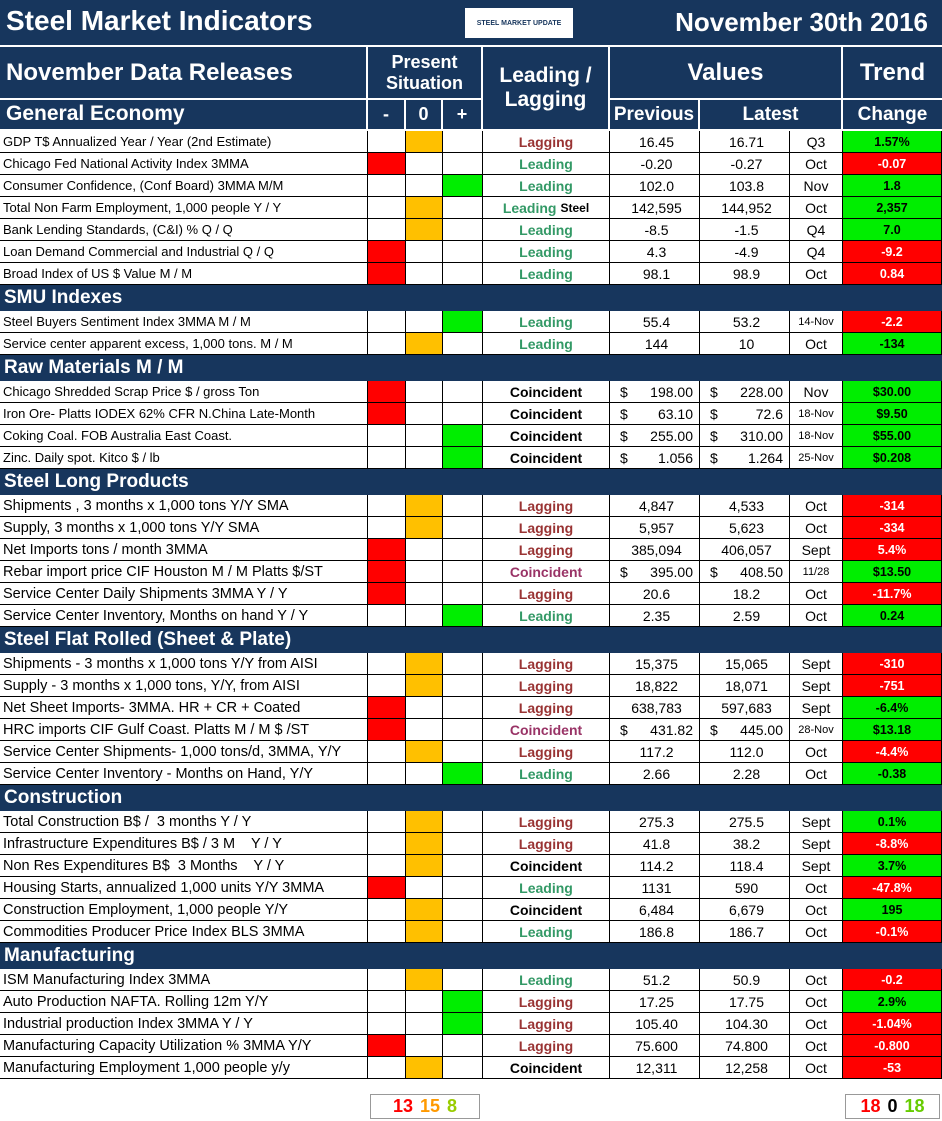 This screenshot has width=942, height=1121. I want to click on value: -0.20, so click(656, 163).